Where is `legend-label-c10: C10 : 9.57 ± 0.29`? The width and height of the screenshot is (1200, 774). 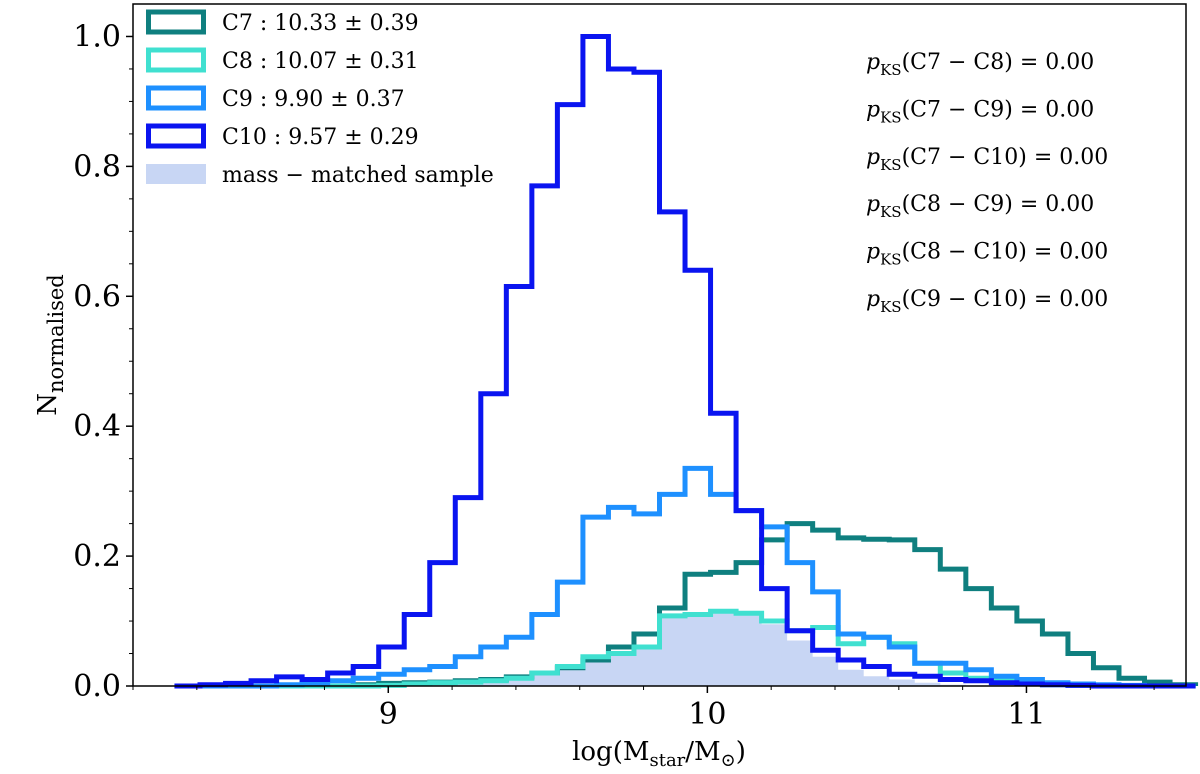 legend-label-c10: C10 : 9.57 ± 0.29 is located at coordinates (320, 137).